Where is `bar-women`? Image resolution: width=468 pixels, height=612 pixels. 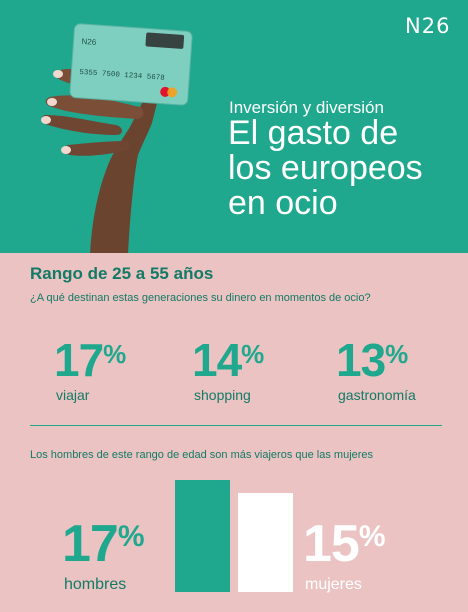
bar-women is located at coordinates (265, 542).